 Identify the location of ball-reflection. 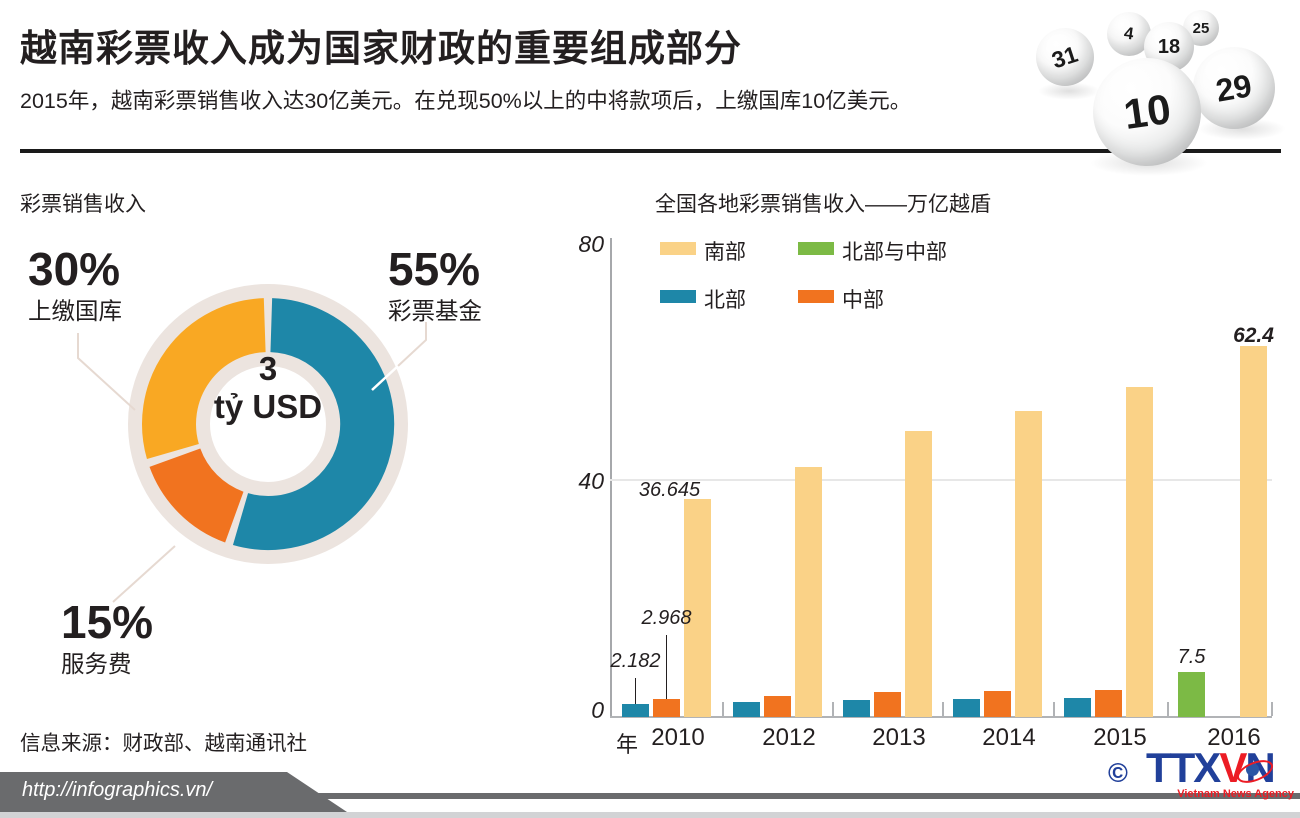
(1069, 91).